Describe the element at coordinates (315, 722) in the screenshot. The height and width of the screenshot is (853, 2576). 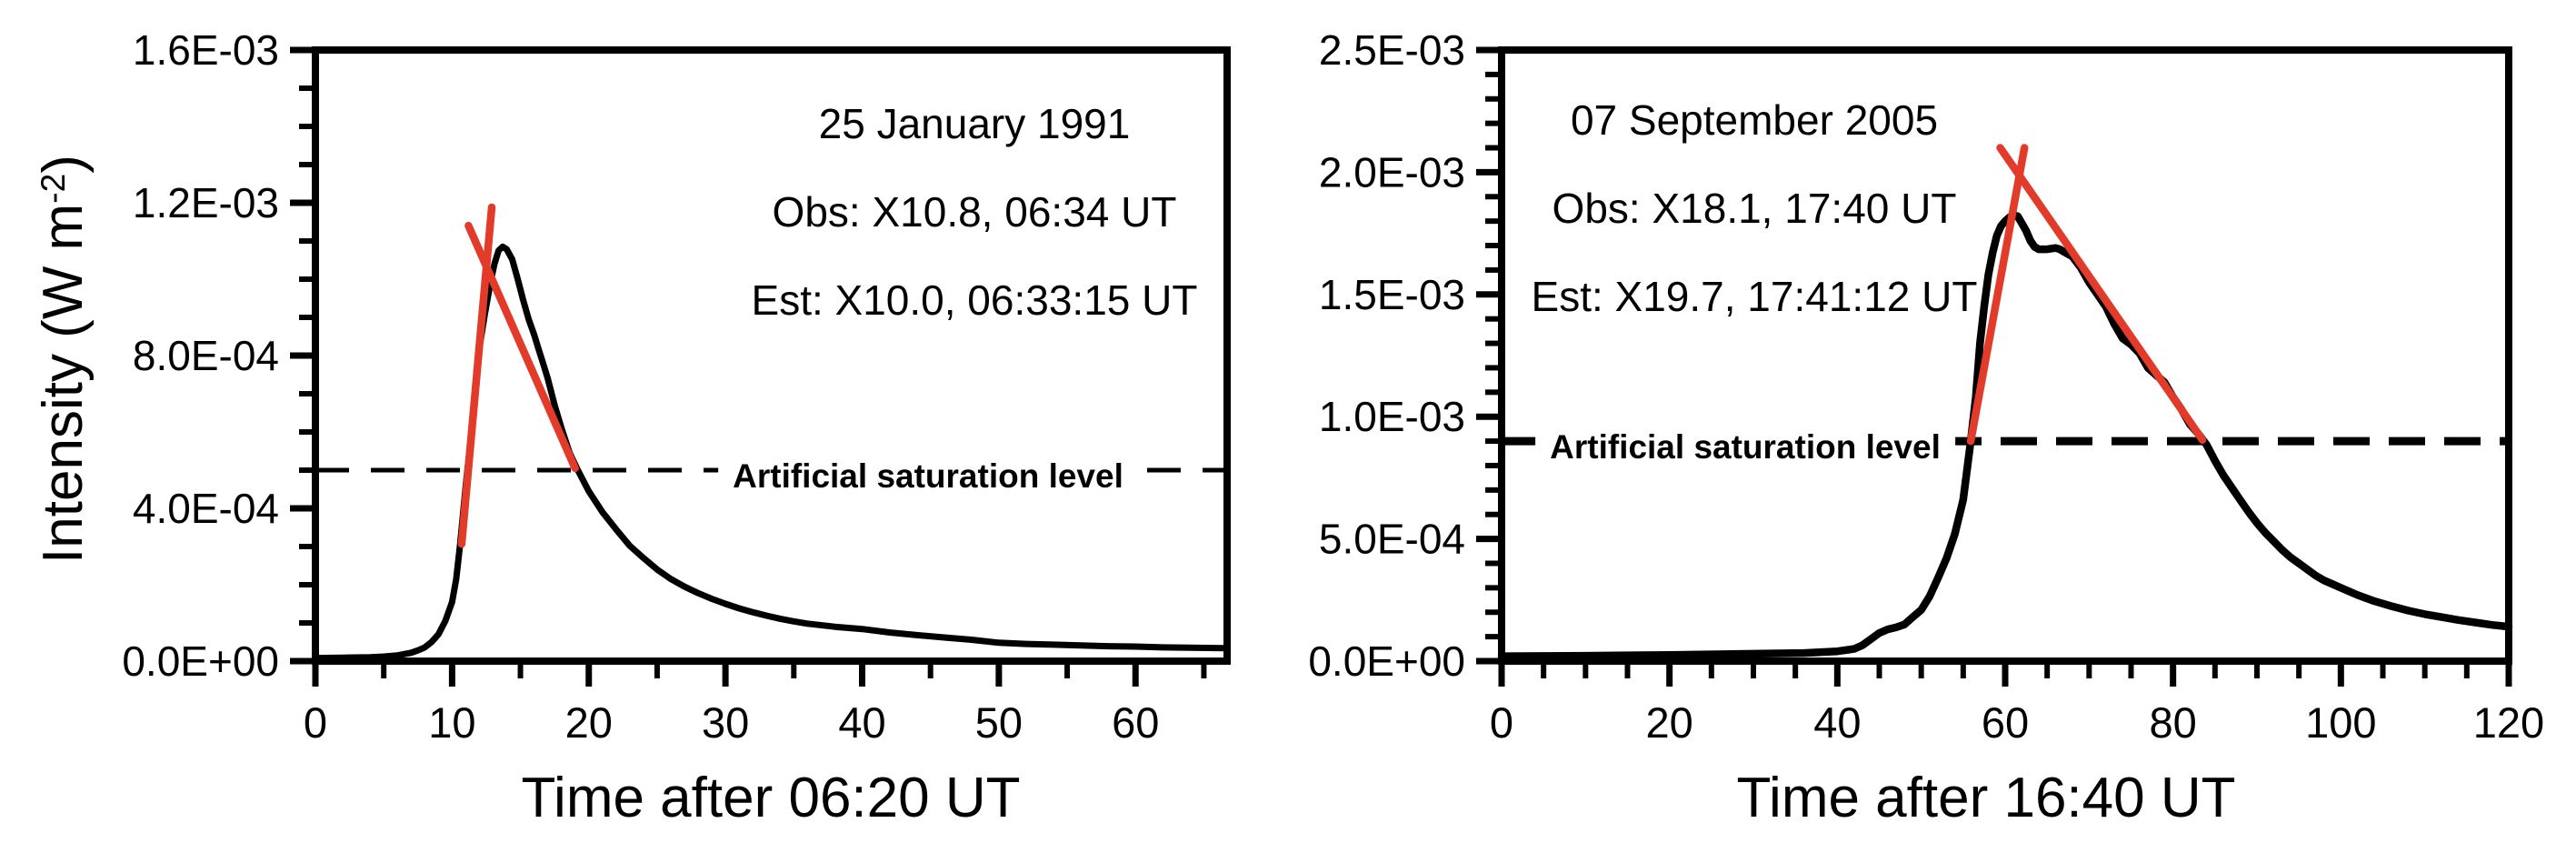
I see `left-x-tick-label: 0` at that location.